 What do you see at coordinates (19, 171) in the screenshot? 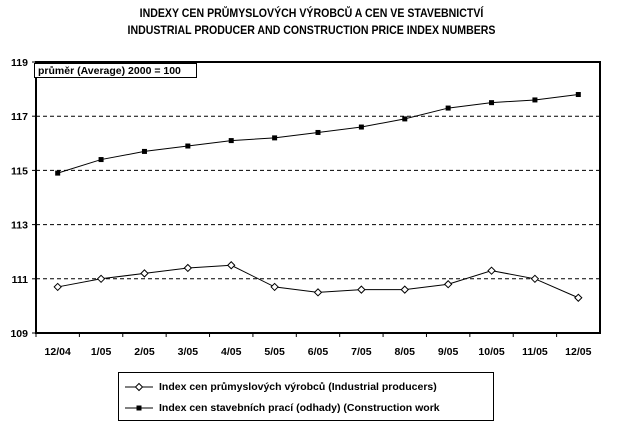
I see `y-tick-label: 115` at bounding box center [19, 171].